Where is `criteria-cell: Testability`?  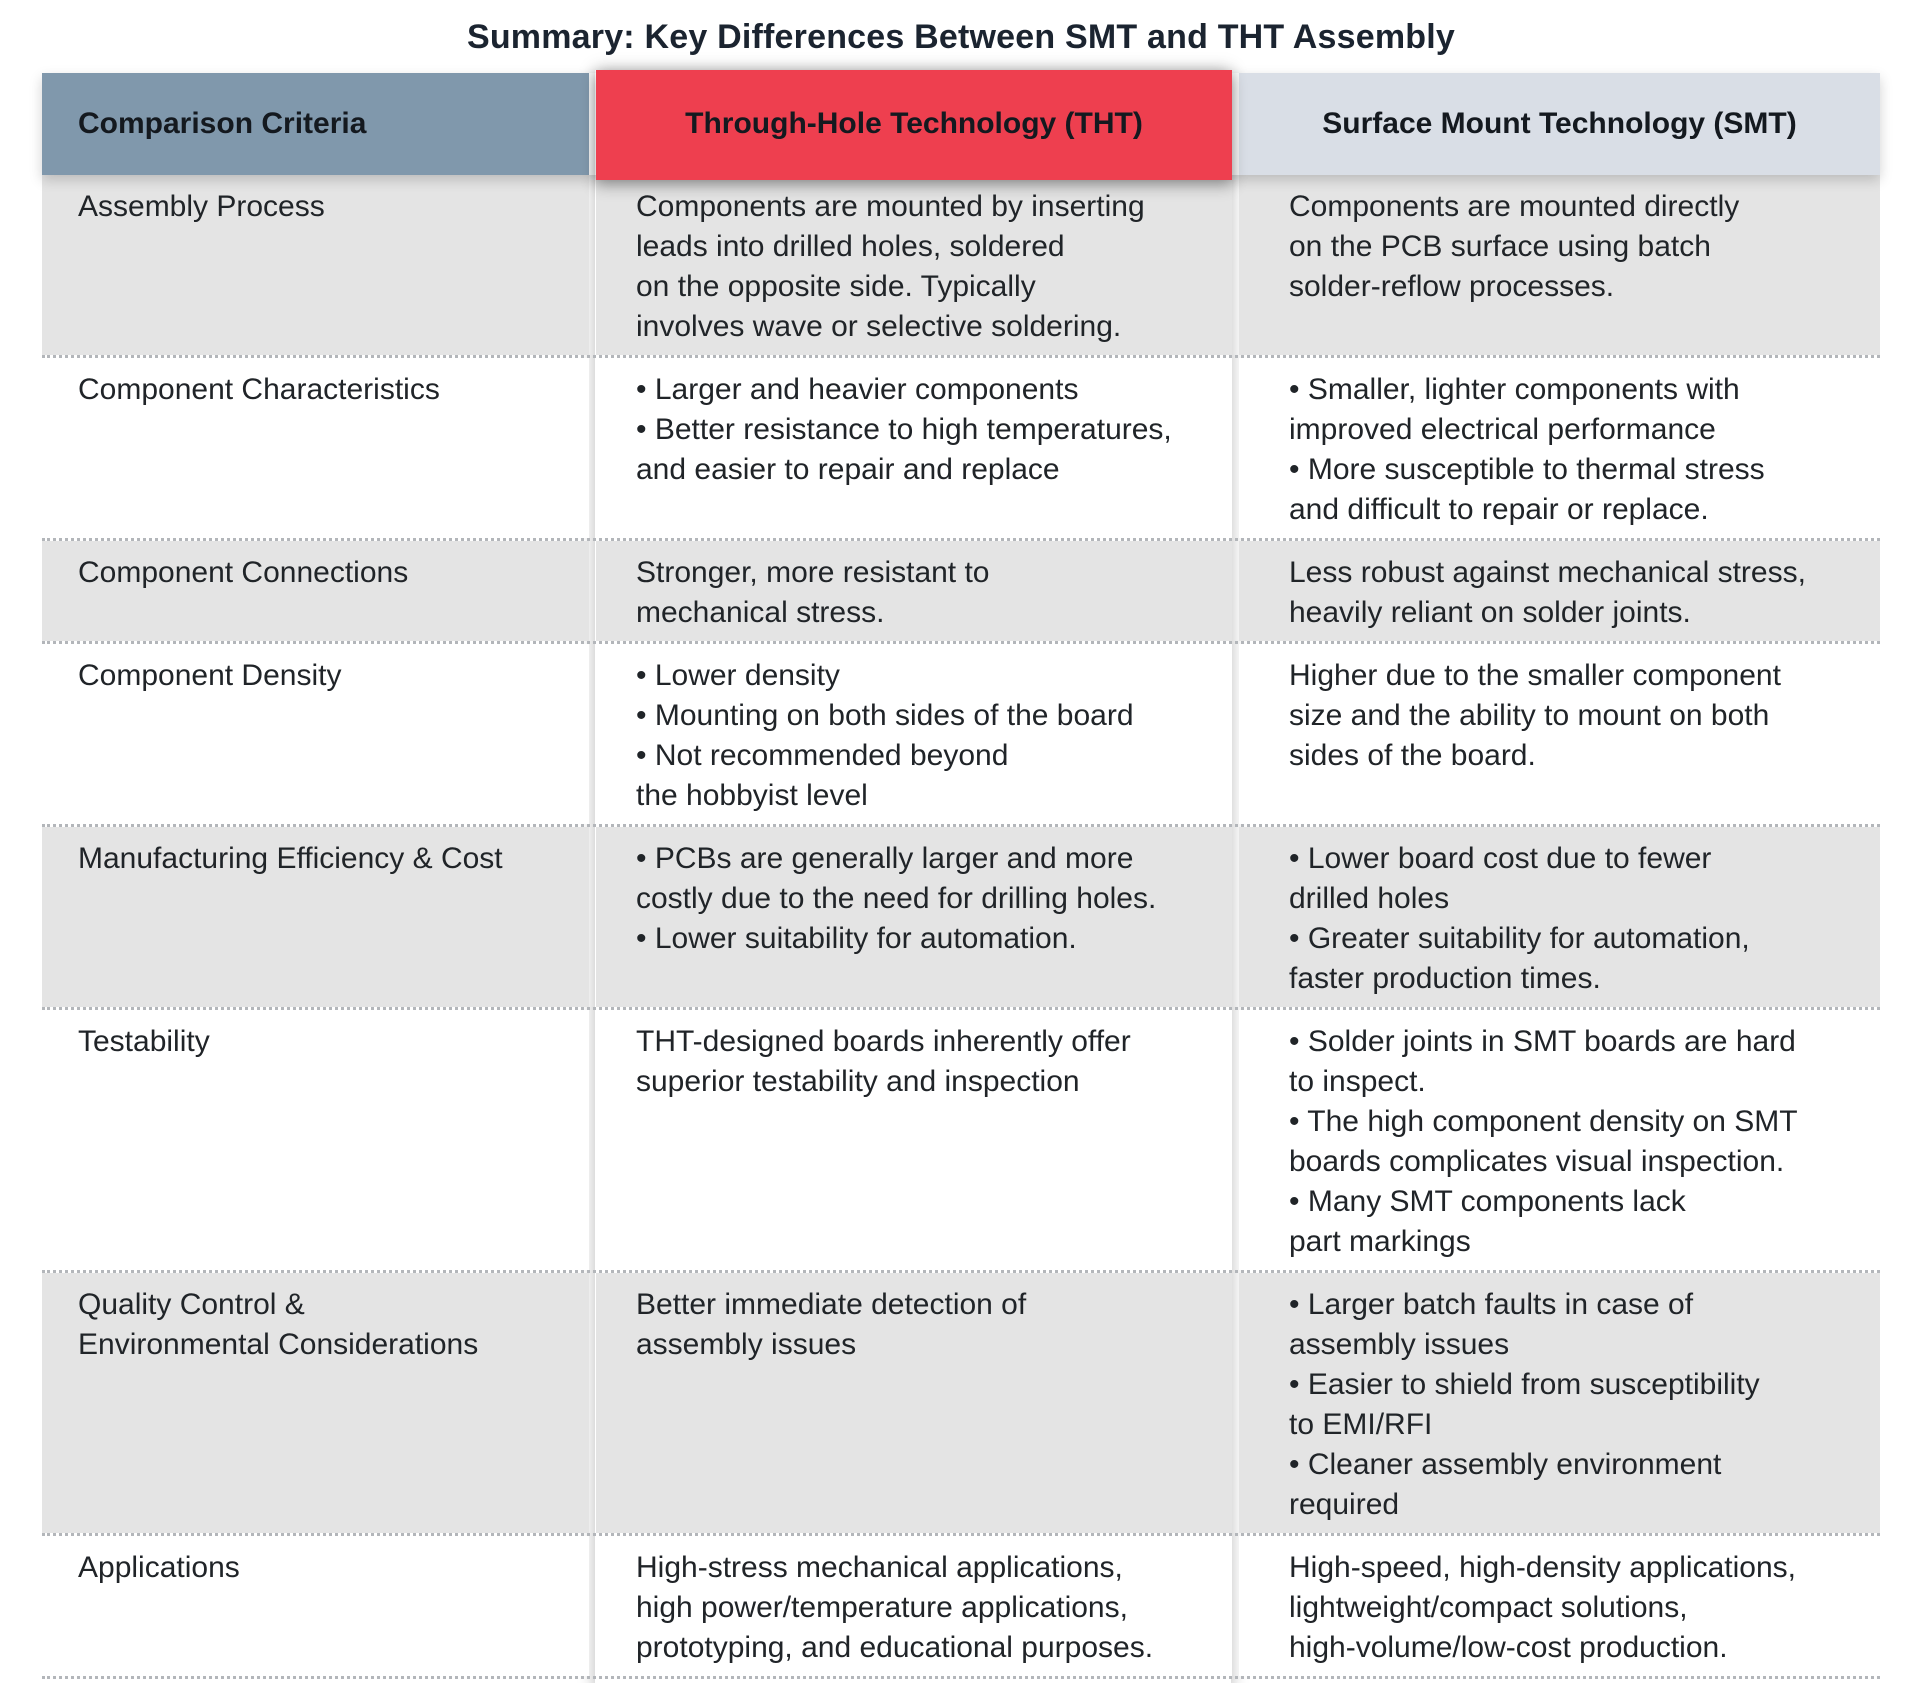 criteria-cell: Testability is located at coordinates (315, 1140).